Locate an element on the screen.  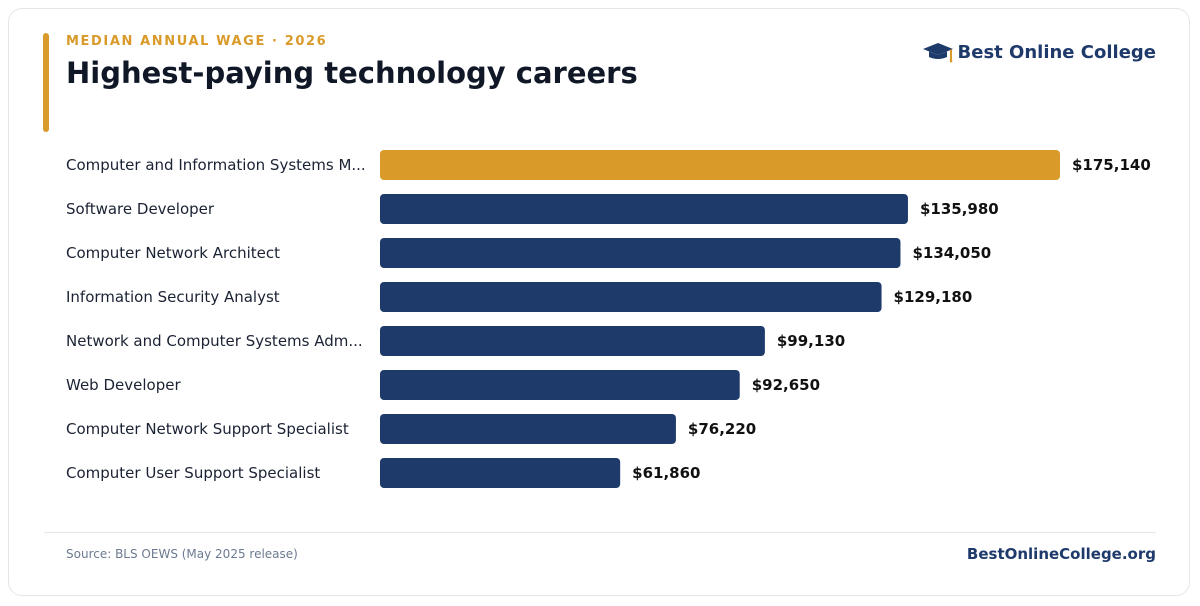
category-label: Computer Network Support Specialist is located at coordinates (207, 429).